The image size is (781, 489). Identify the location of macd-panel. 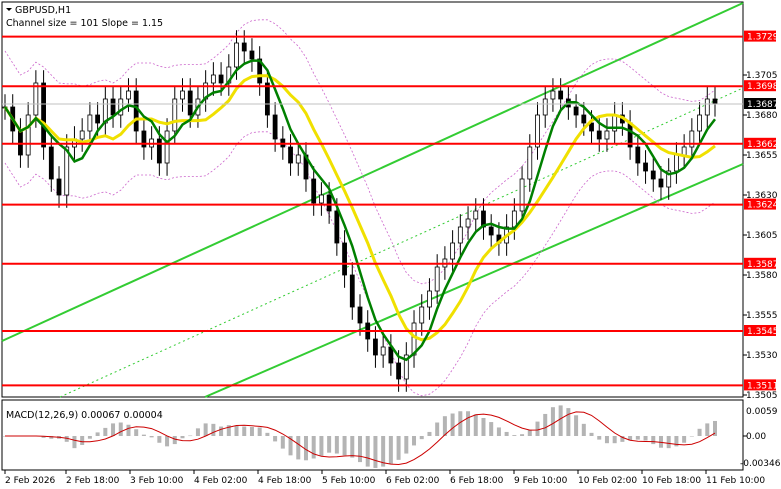
(372, 435).